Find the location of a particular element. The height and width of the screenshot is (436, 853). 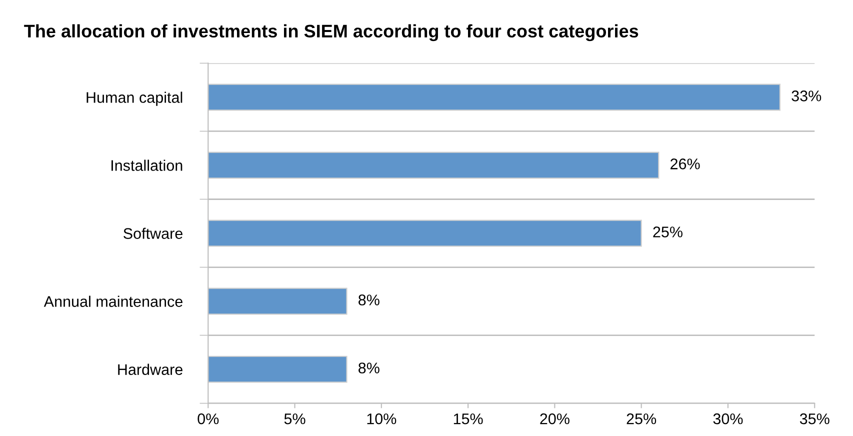

x-tick-label: 10% is located at coordinates (381, 418).